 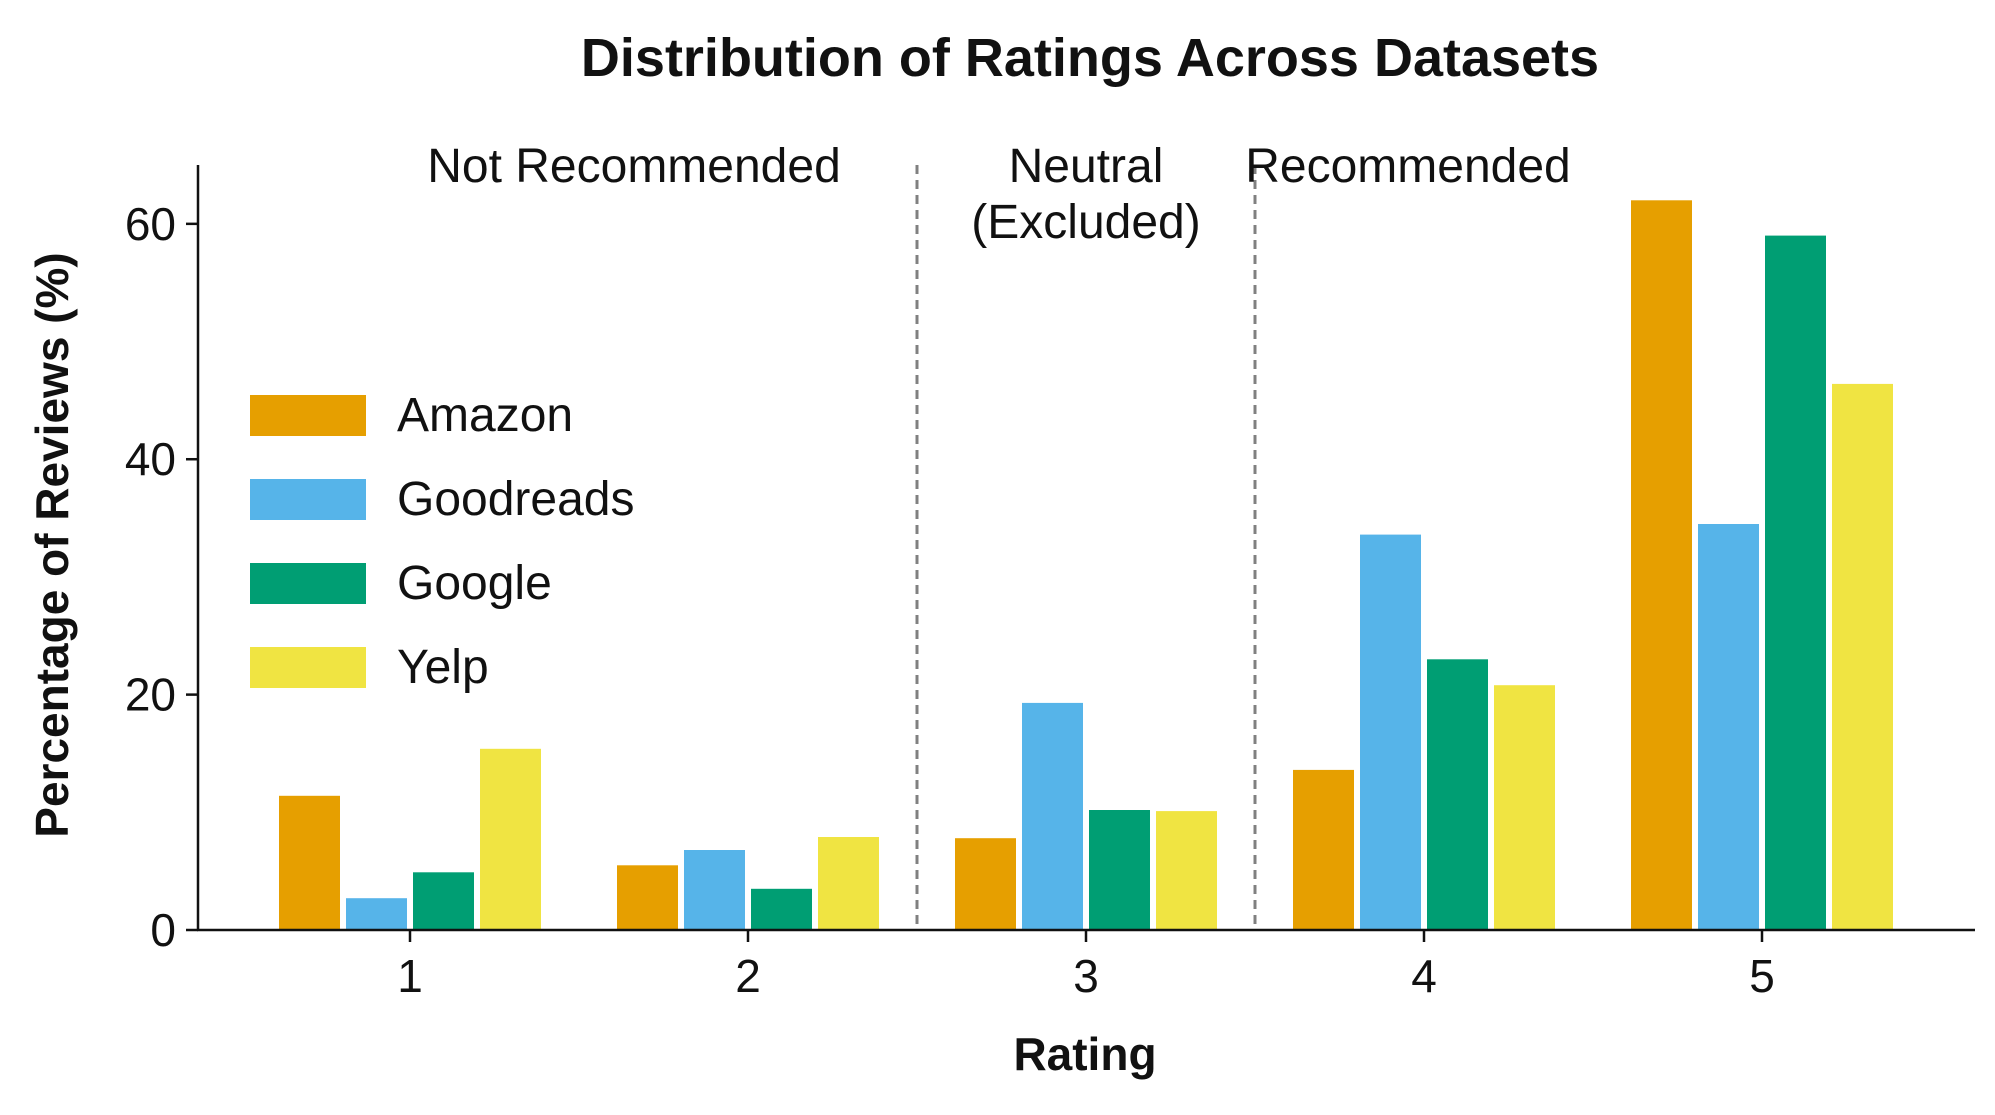 What do you see at coordinates (1424, 976) in the screenshot?
I see `x-tick-label-4: 4` at bounding box center [1424, 976].